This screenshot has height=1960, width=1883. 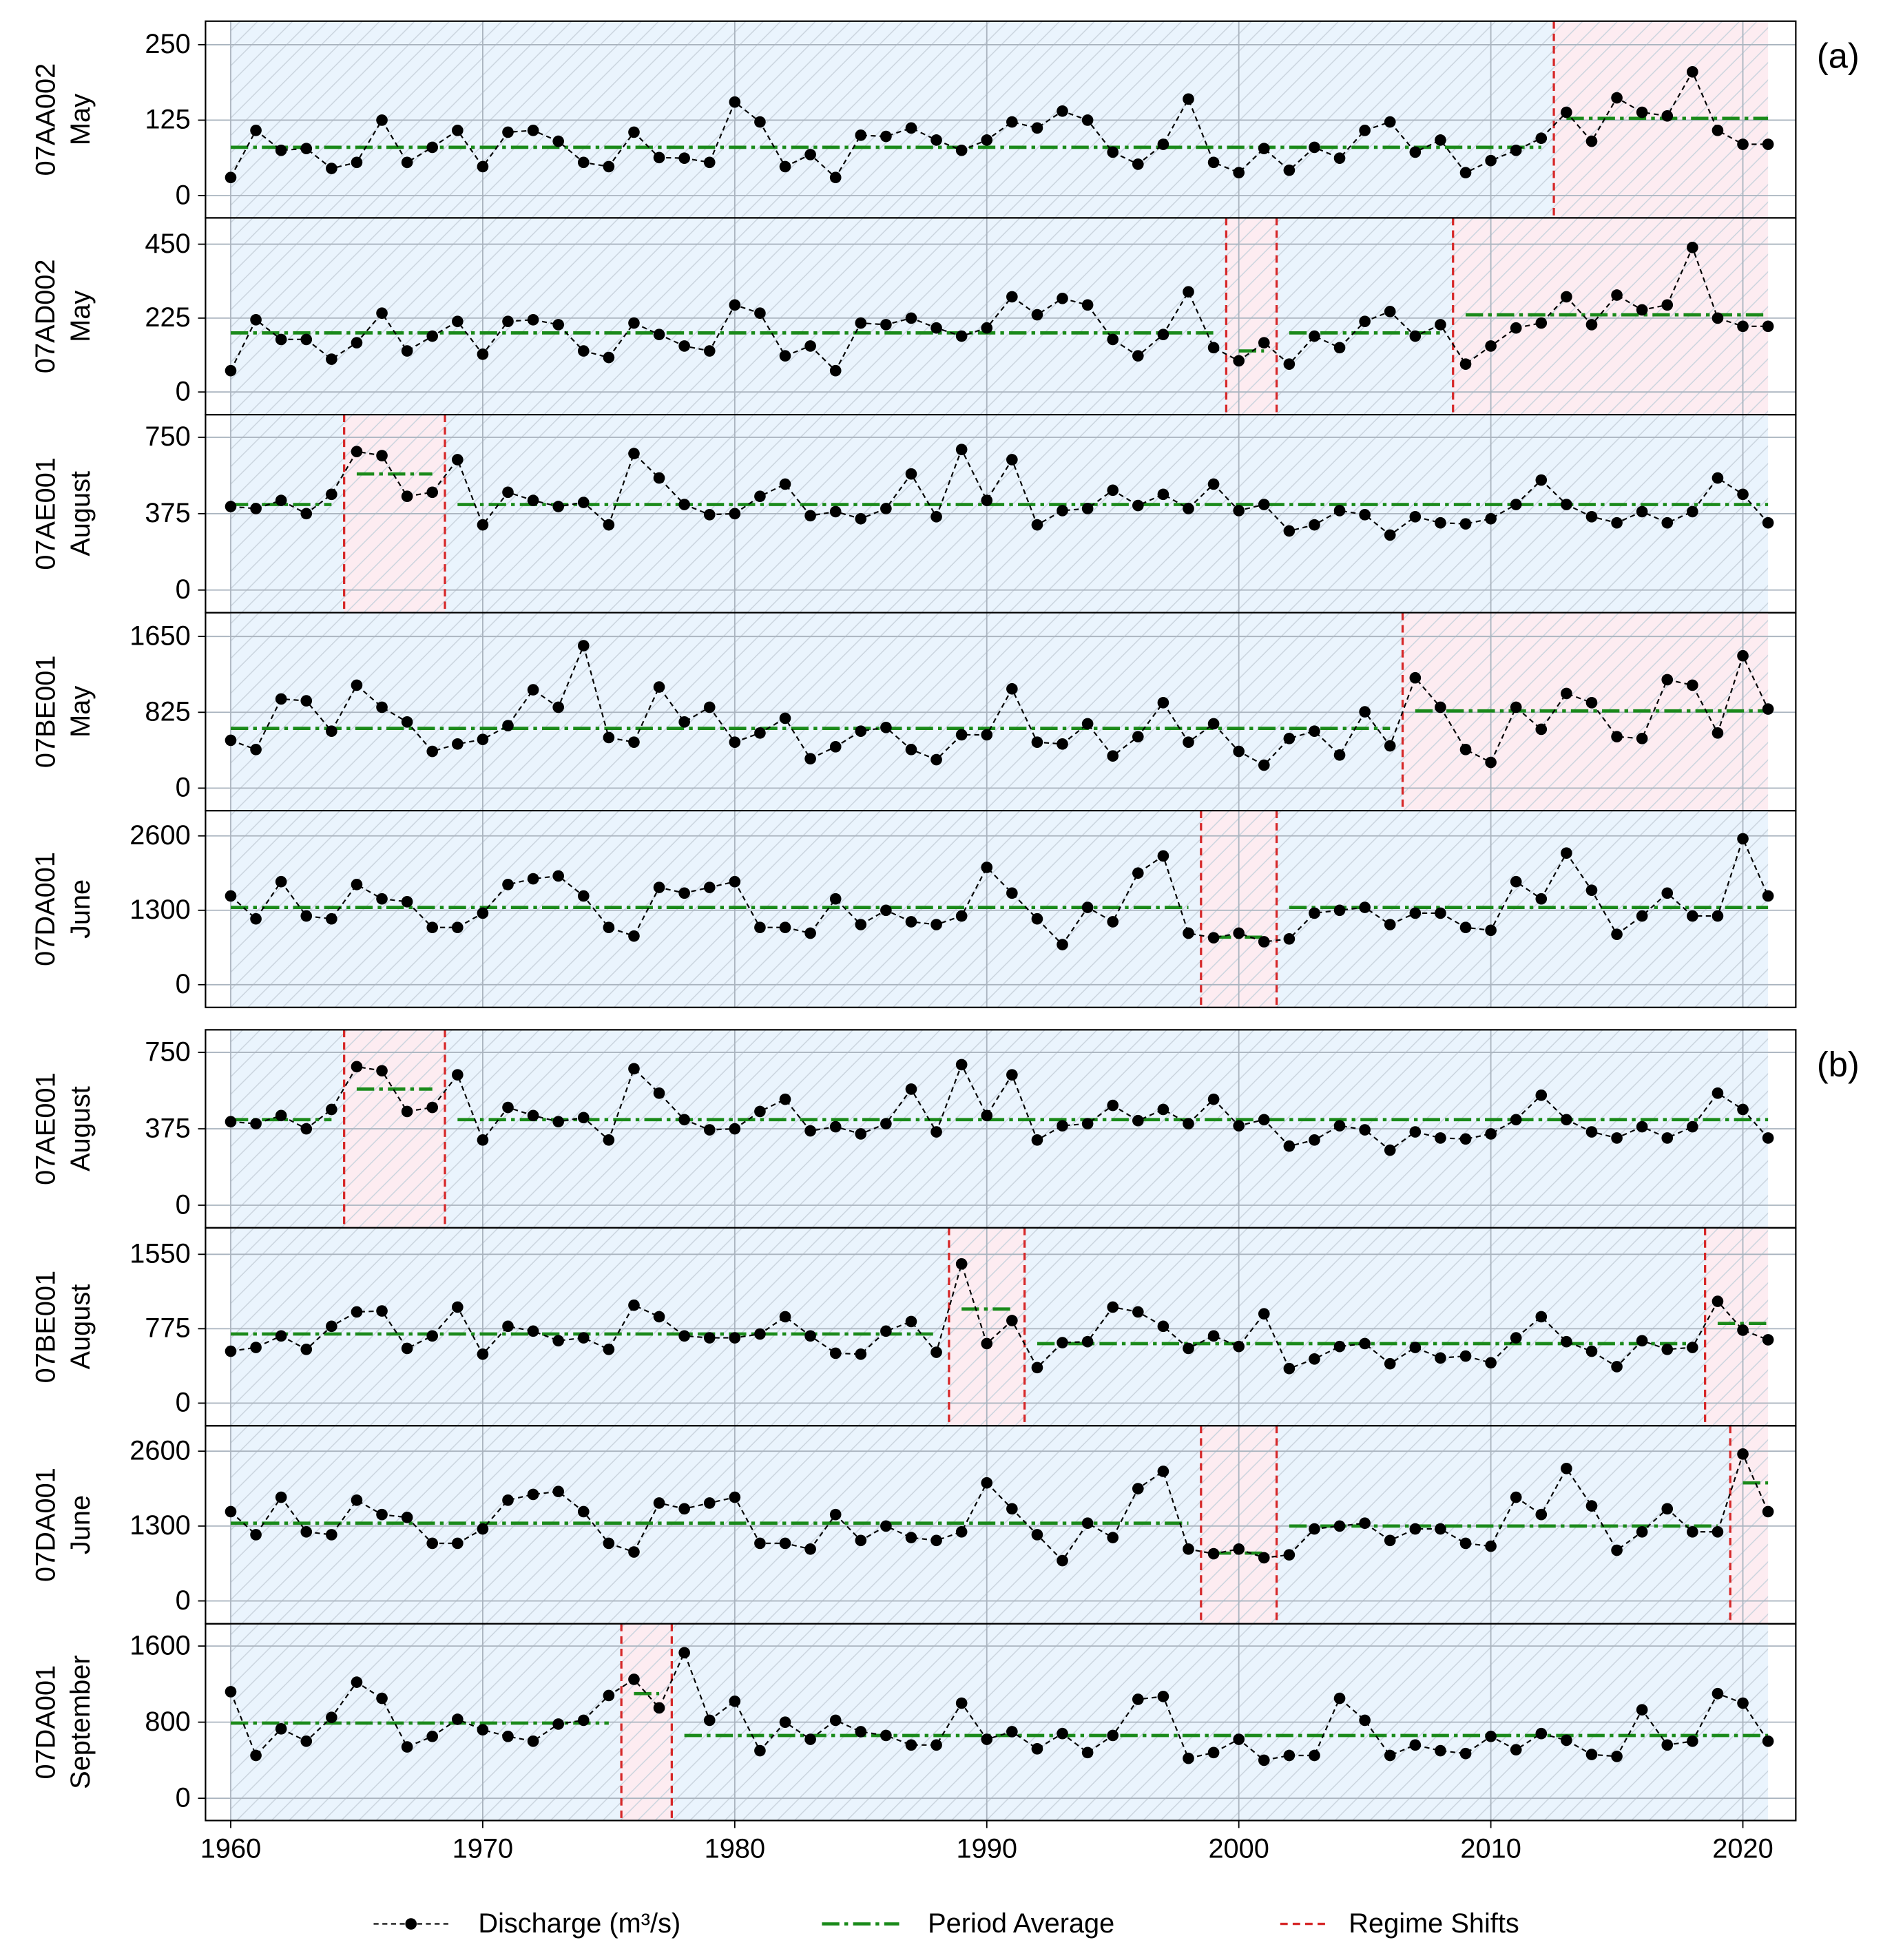 What do you see at coordinates (167, 1051) in the screenshot?
I see `y-tick-label: 750` at bounding box center [167, 1051].